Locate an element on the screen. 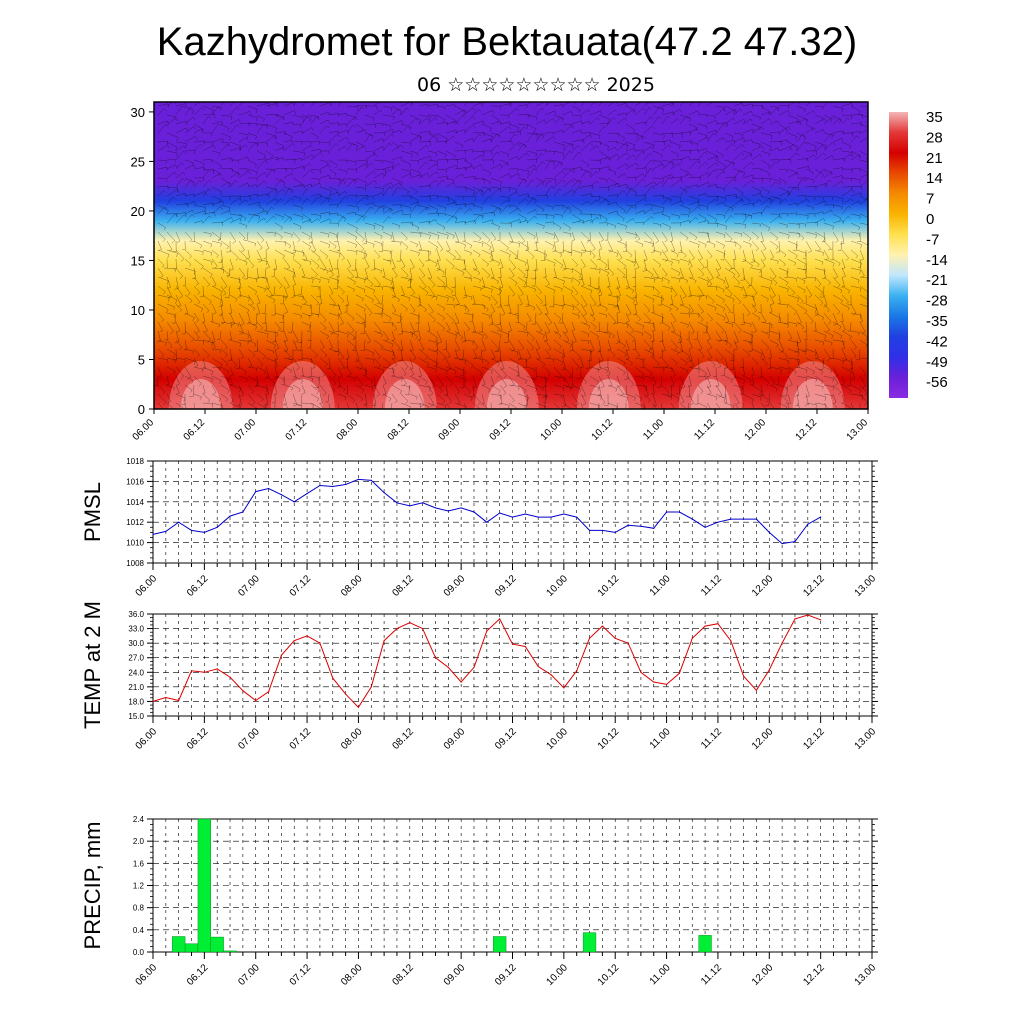  colorbar-label: -56 is located at coordinates (937, 382).